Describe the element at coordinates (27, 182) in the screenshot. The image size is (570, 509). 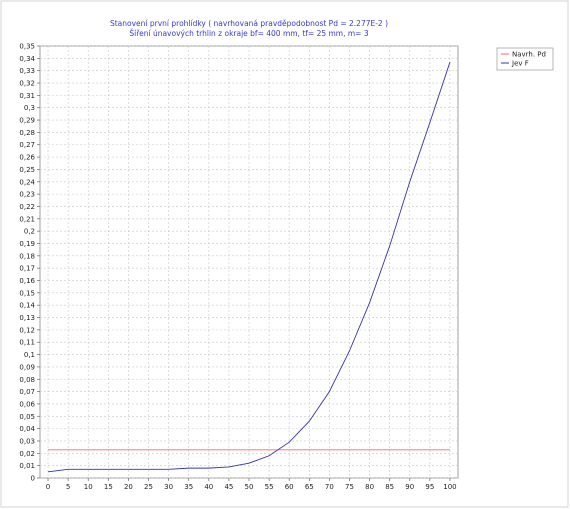
I see `y-tick-label: 0,24` at that location.